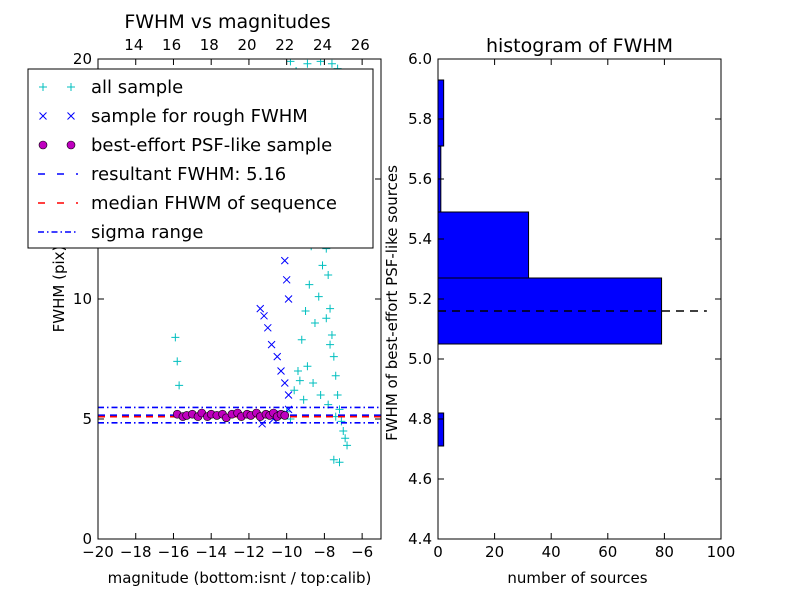 The width and height of the screenshot is (800, 600). Describe the element at coordinates (420, 59) in the screenshot. I see `y-tick-label: 6.0` at that location.